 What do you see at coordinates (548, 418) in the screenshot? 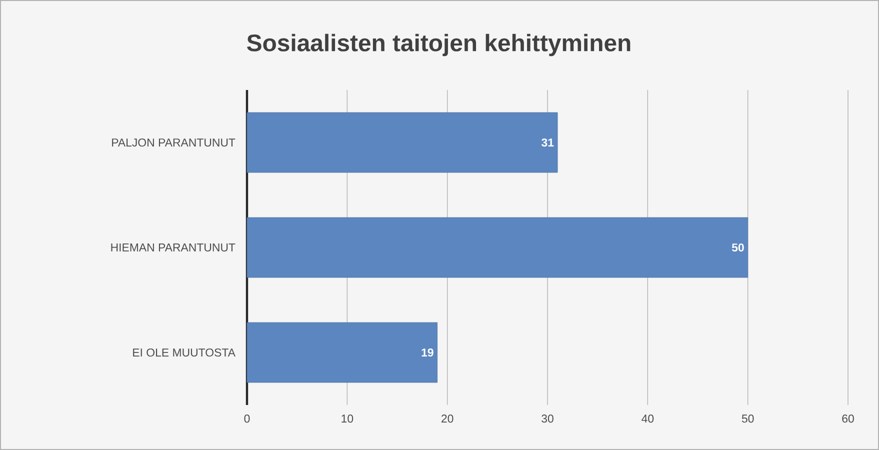
I see `x-tick-label: 30` at bounding box center [548, 418].